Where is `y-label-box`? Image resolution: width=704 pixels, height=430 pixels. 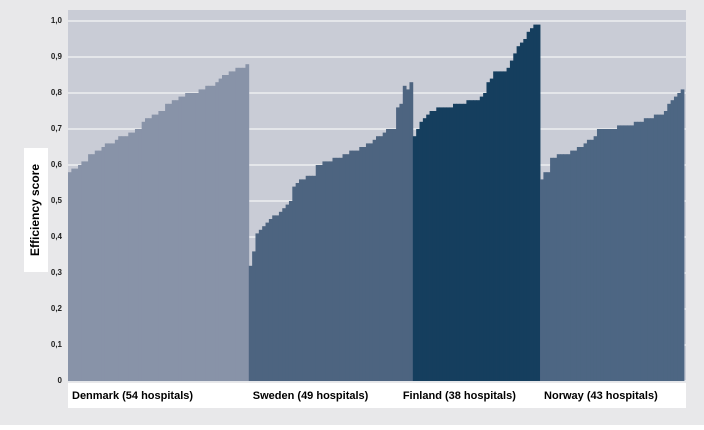
y-label-box is located at coordinates (36, 210).